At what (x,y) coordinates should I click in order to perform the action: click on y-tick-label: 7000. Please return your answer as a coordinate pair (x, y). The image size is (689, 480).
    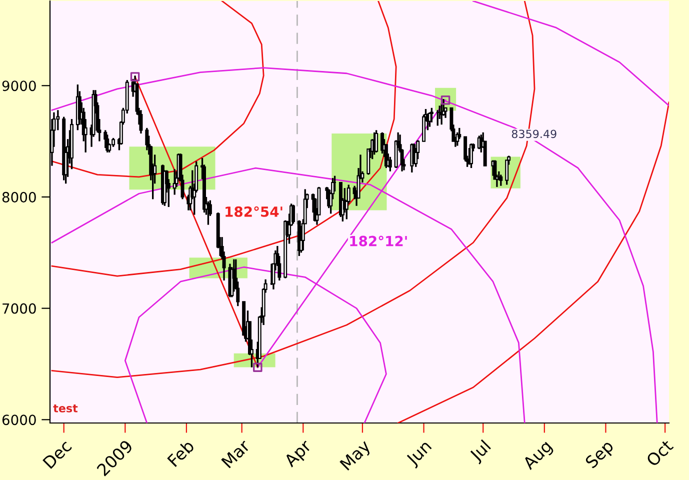
    Looking at the image, I should click on (19, 308).